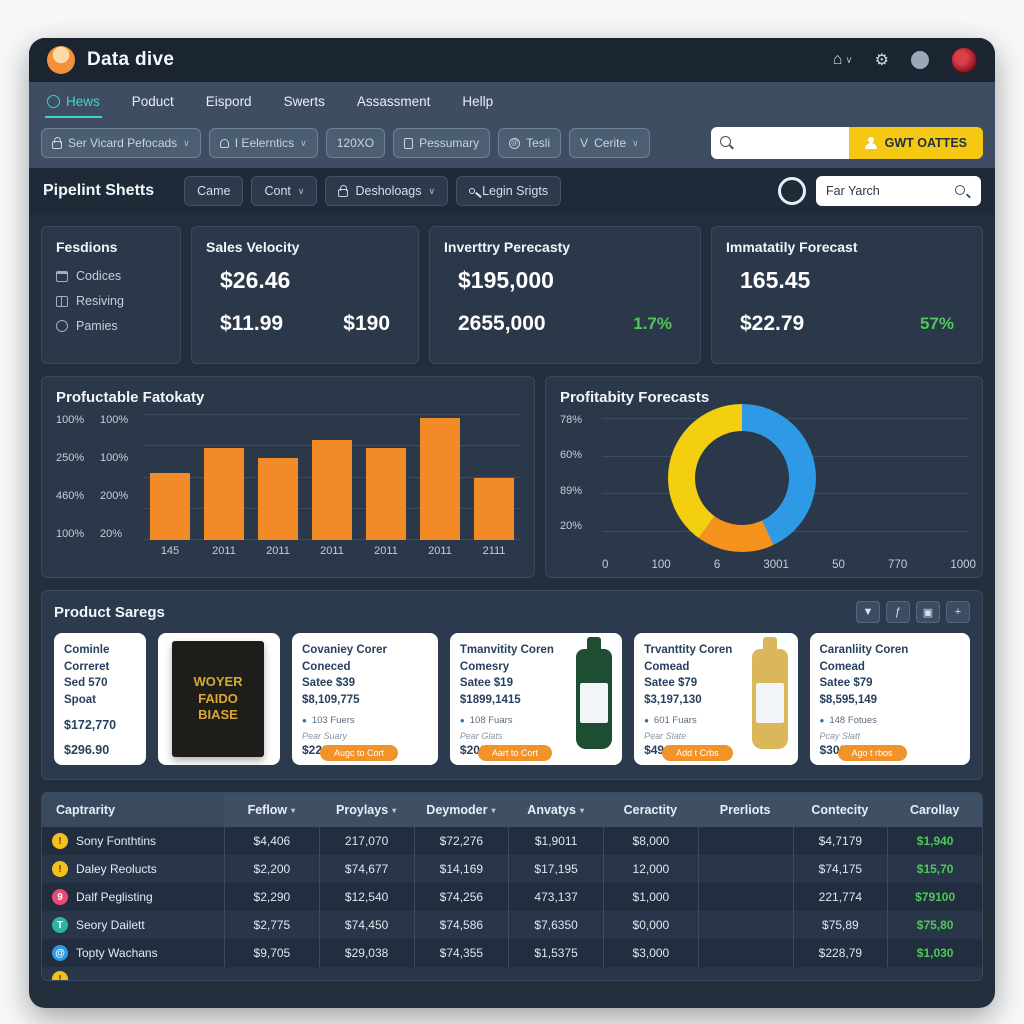 This screenshot has width=1024, height=1024. I want to click on nav-item-swerts: Swerts, so click(304, 102).